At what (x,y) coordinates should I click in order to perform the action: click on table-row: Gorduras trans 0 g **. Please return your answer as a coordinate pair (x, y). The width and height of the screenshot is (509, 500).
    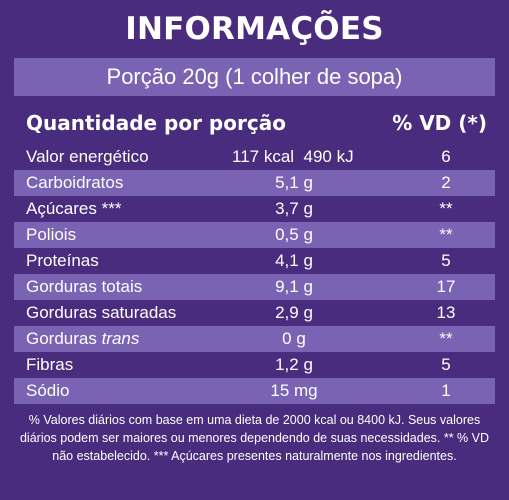
    Looking at the image, I should click on (254, 339).